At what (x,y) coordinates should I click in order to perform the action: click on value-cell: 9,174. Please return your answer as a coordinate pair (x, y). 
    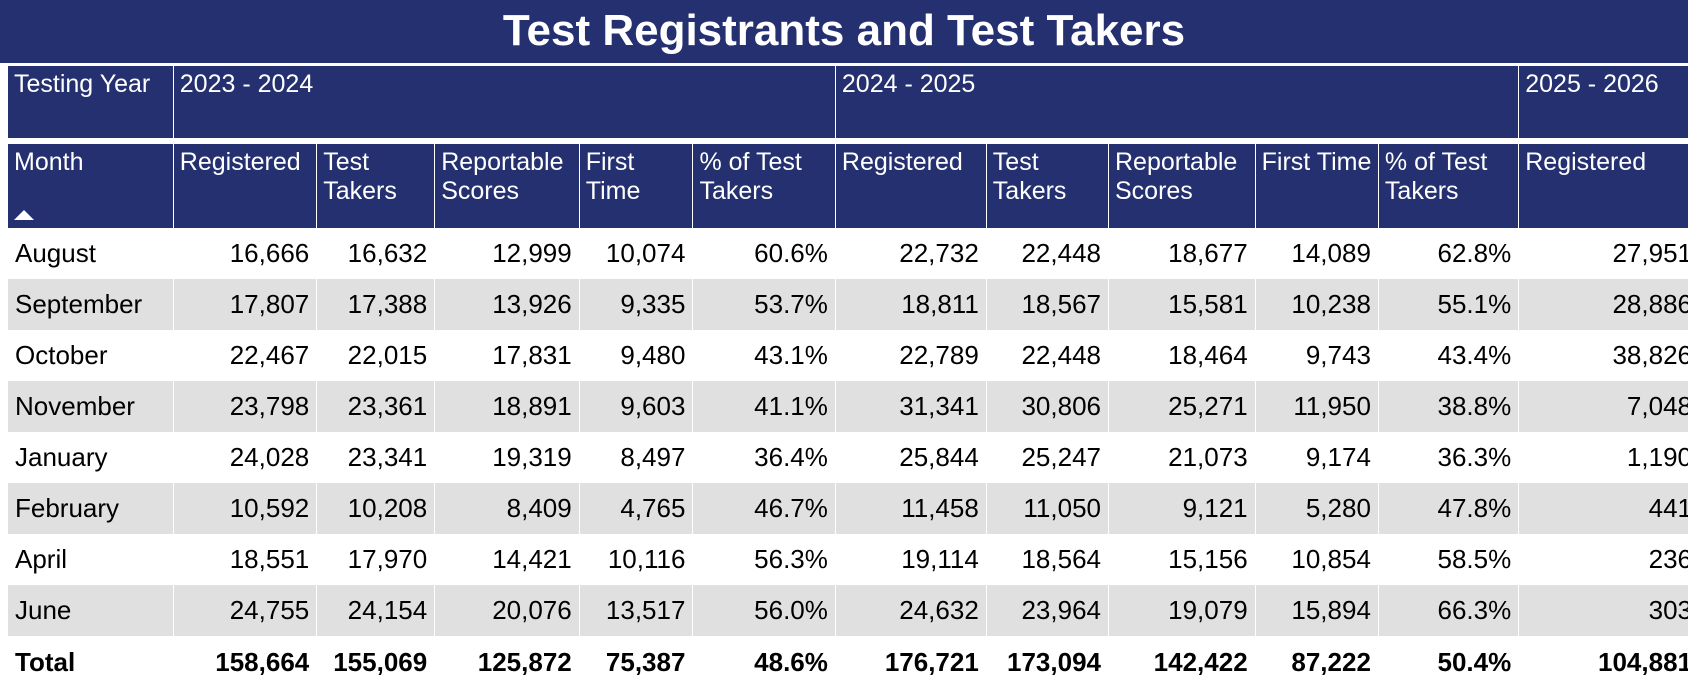
    Looking at the image, I should click on (1317, 457).